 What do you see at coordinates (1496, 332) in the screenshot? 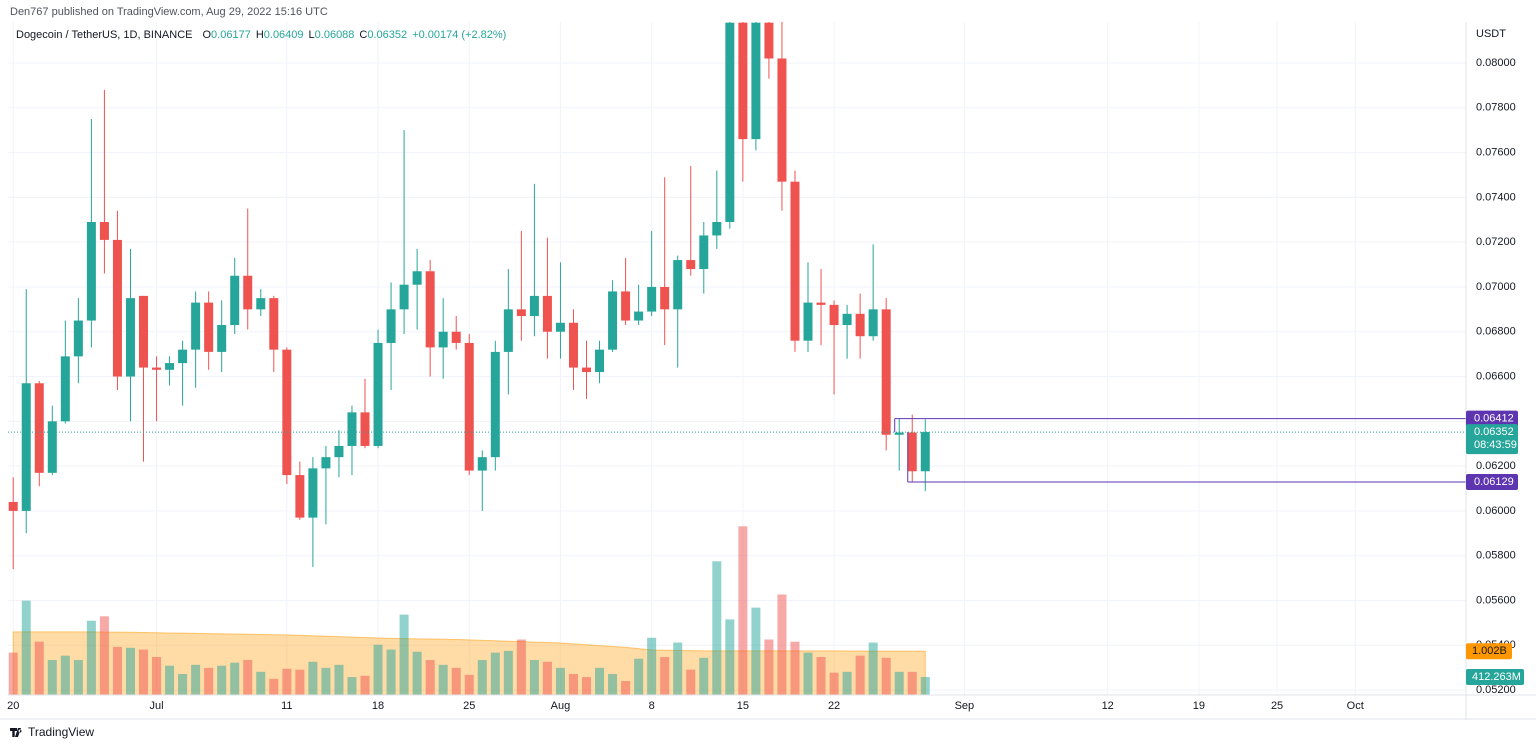
I see `y-tick-label: 0.06800` at bounding box center [1496, 332].